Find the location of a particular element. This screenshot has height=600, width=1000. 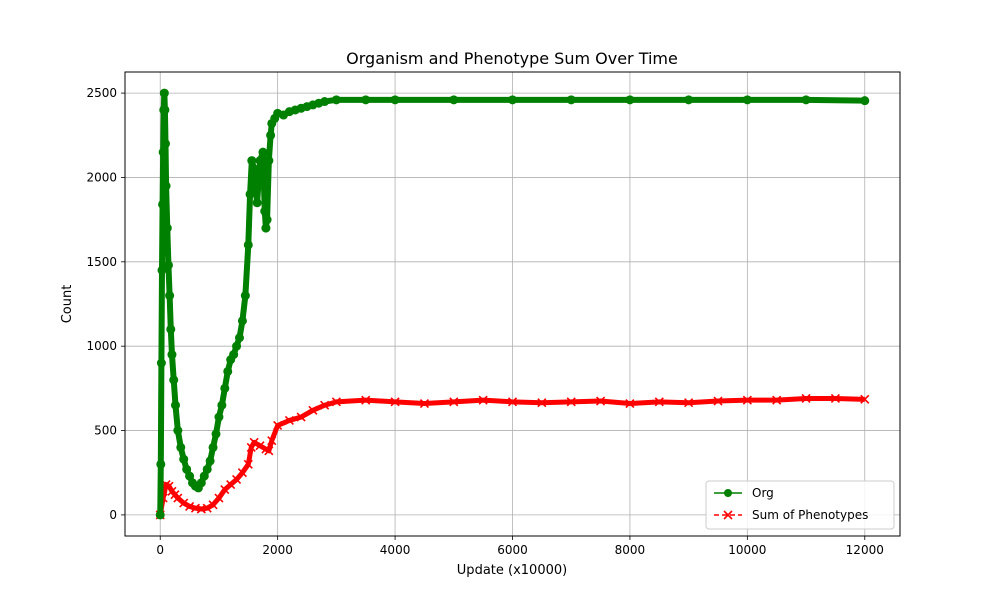

legend: Org Sum of Phenotypes is located at coordinates (800, 505).